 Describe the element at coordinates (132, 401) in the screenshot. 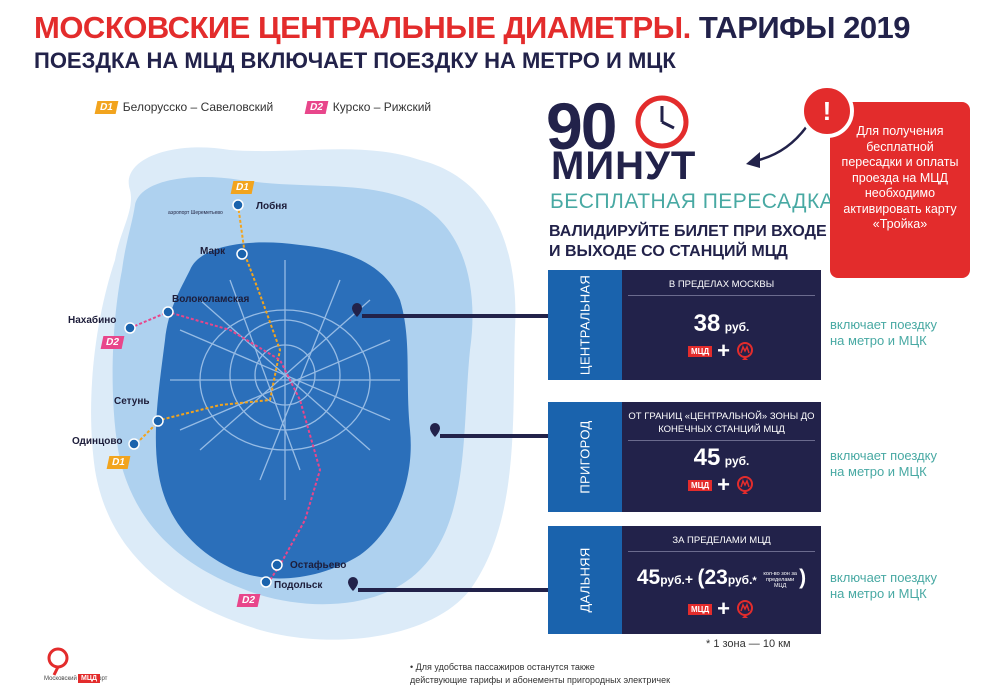

I see `station-setun: Сетунь` at that location.